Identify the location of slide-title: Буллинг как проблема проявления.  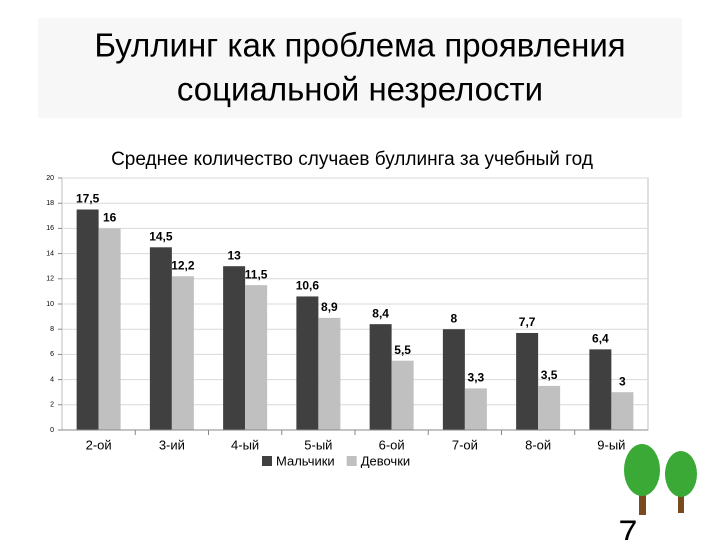
(359, 45).